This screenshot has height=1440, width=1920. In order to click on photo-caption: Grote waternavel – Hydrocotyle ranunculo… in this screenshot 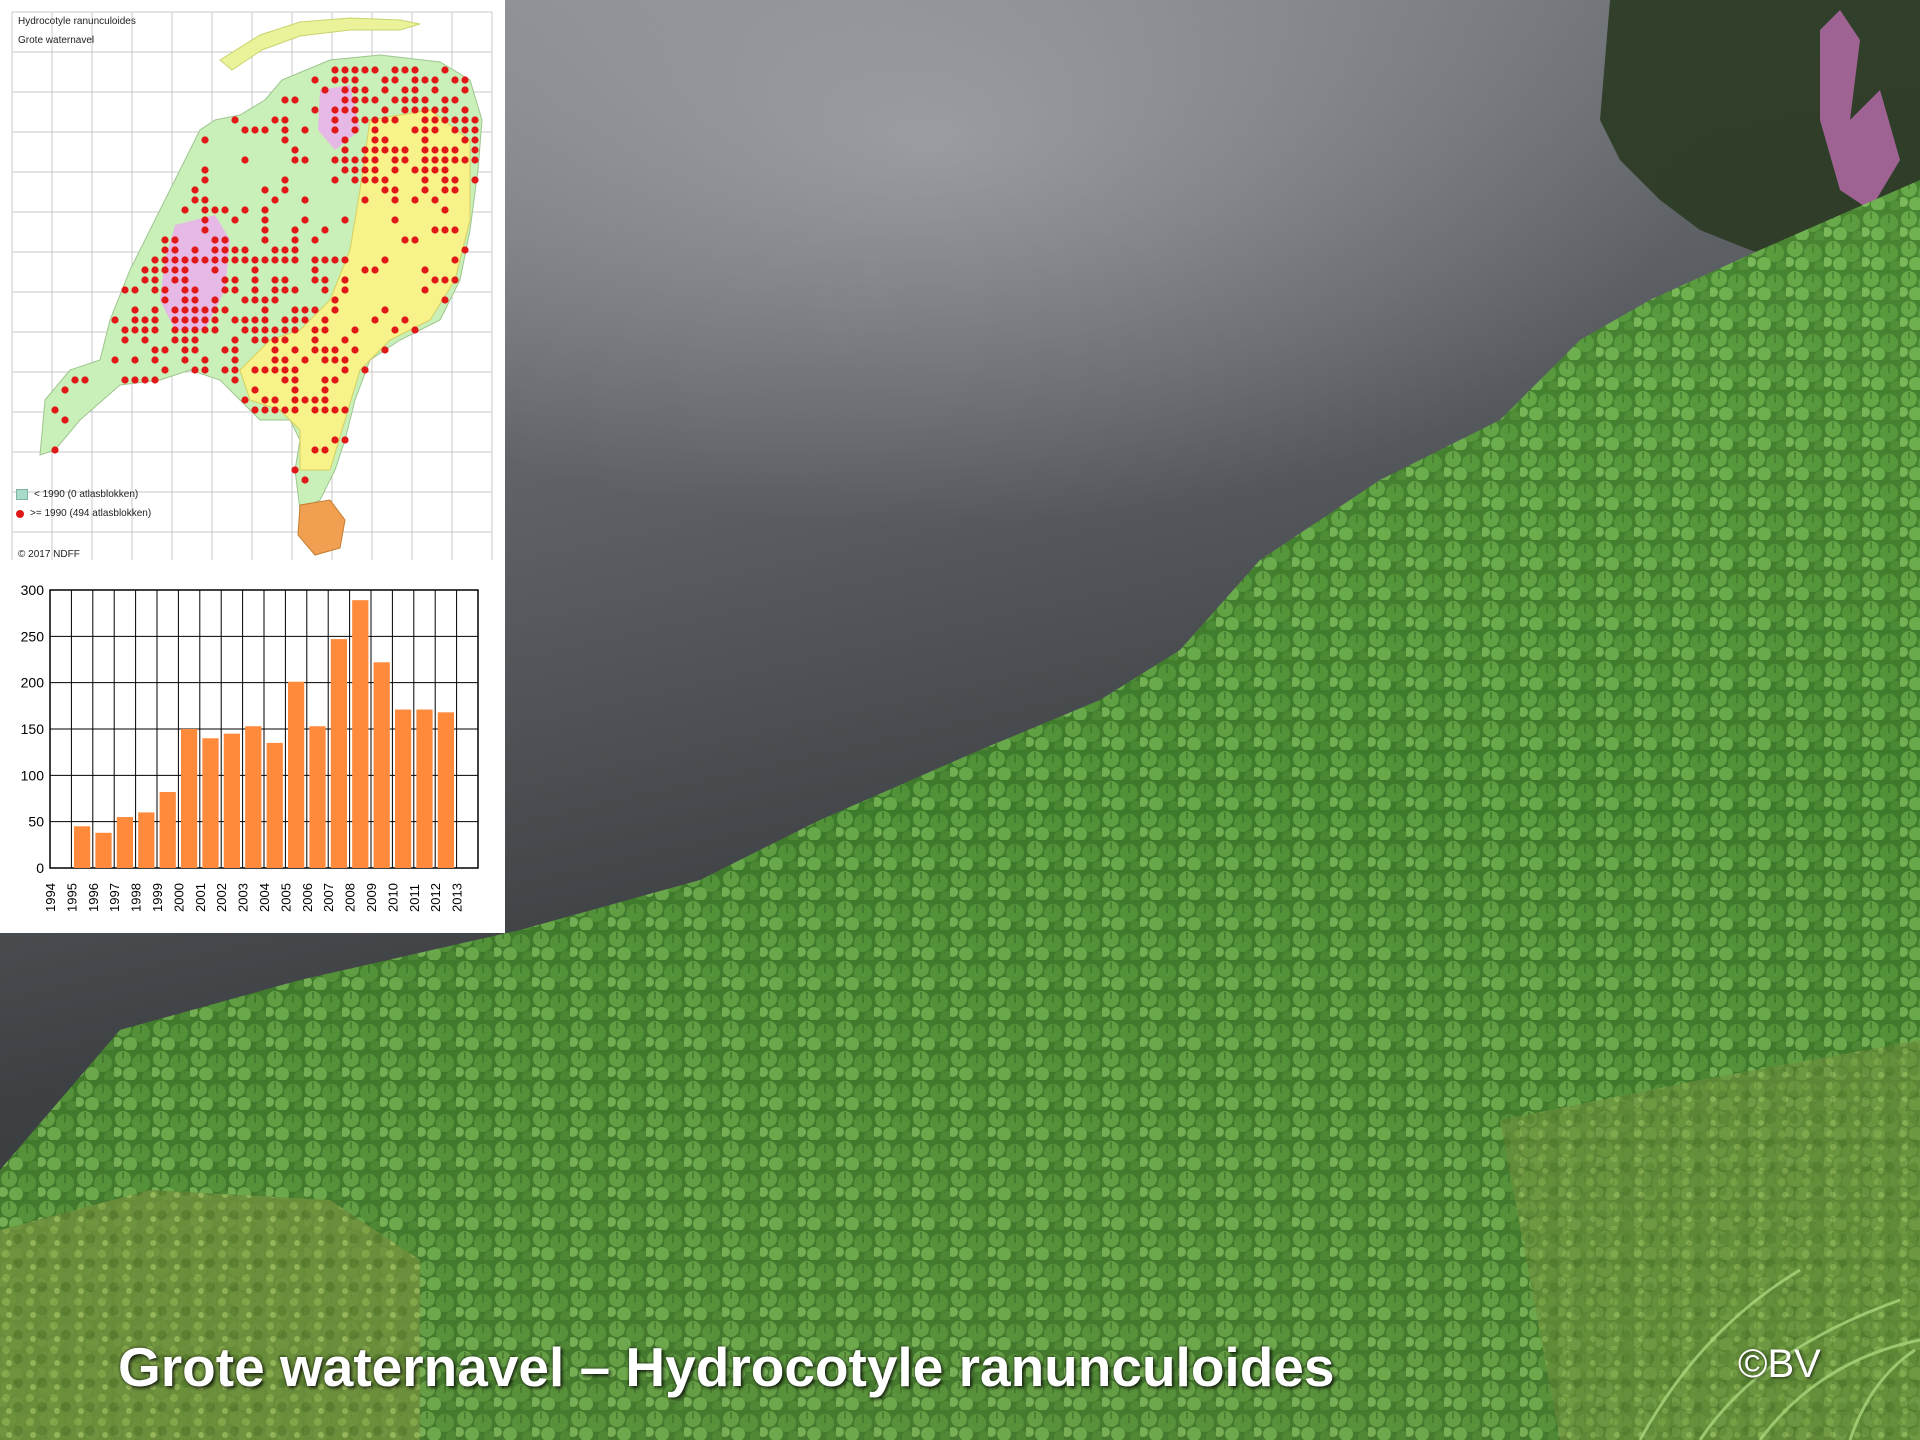, I will do `click(726, 1367)`.